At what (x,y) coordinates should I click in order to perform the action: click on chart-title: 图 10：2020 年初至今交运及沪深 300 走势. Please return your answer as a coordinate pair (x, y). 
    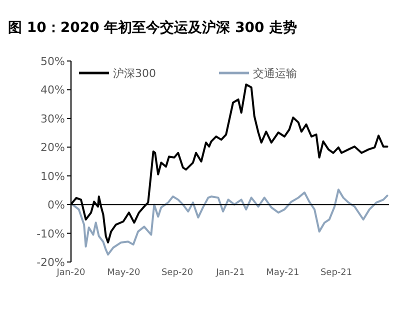
    Looking at the image, I should click on (153, 27).